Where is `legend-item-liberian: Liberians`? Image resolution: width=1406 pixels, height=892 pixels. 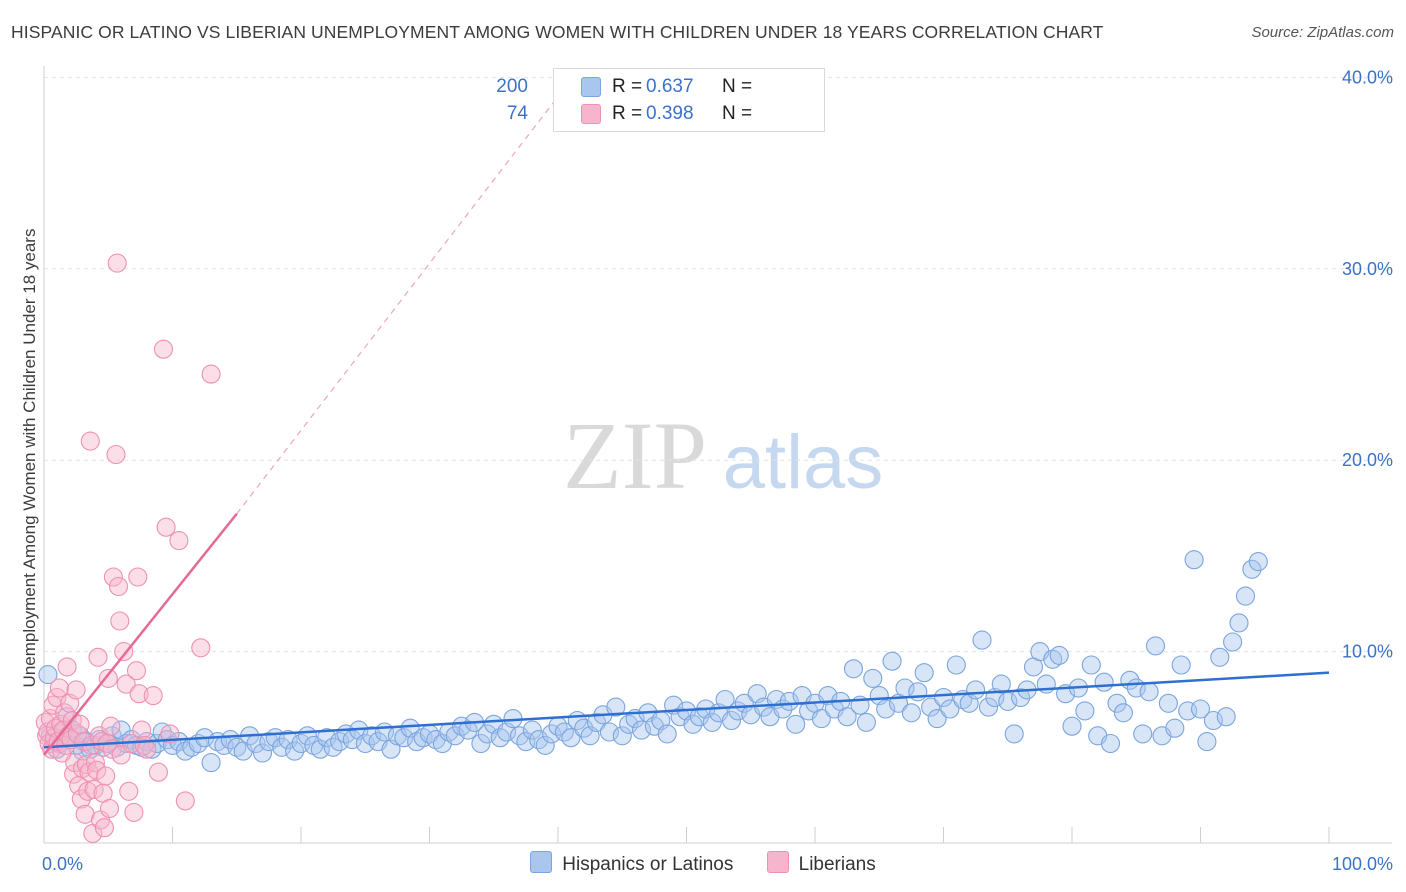
legend-item-liberian: Liberians is located at coordinates (821, 863).